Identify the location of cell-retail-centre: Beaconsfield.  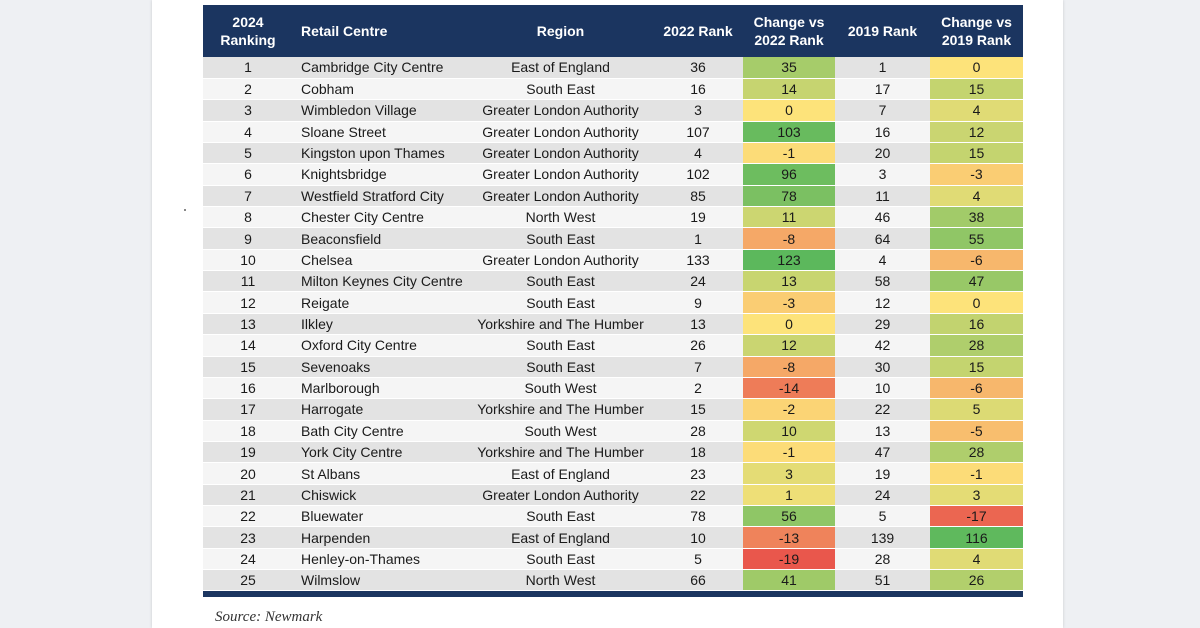
(380, 238).